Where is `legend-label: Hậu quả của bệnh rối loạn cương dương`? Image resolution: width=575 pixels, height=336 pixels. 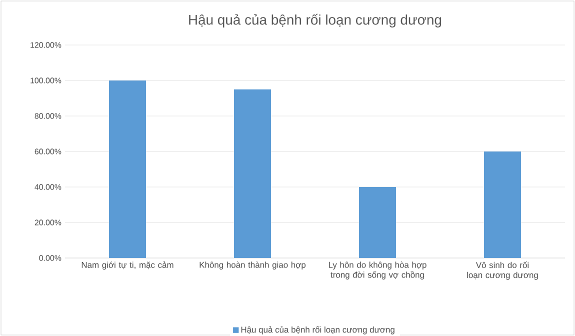
legend-label: Hậu quả của bệnh rối loạn cương dương is located at coordinates (317, 330).